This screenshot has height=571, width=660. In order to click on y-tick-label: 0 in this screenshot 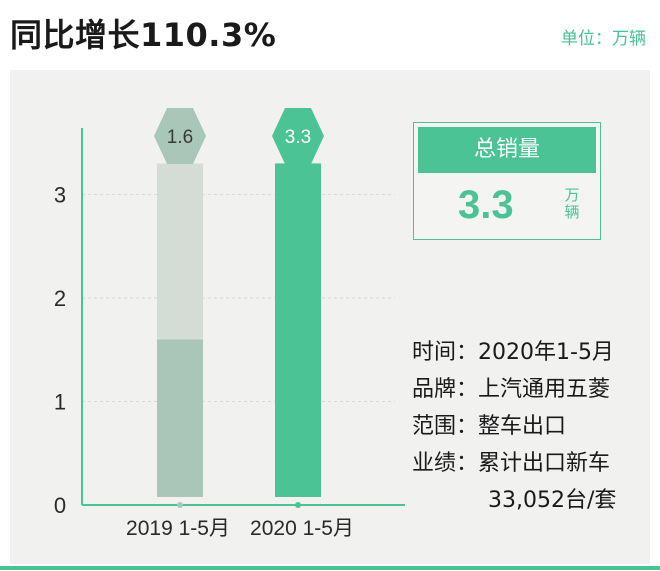, I will do `click(60, 505)`.